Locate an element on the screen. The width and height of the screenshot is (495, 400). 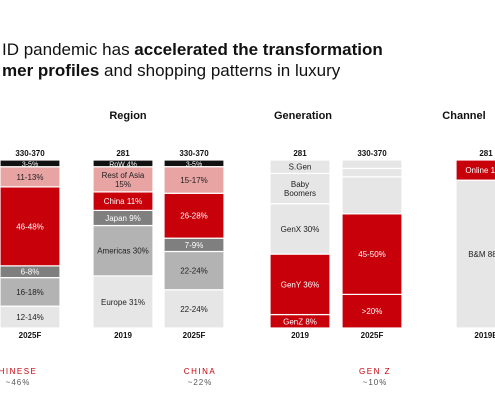
footer-labels: HINESE ~46% CHINA ~22% GEN Z ~10% is located at coordinates (195, 377).